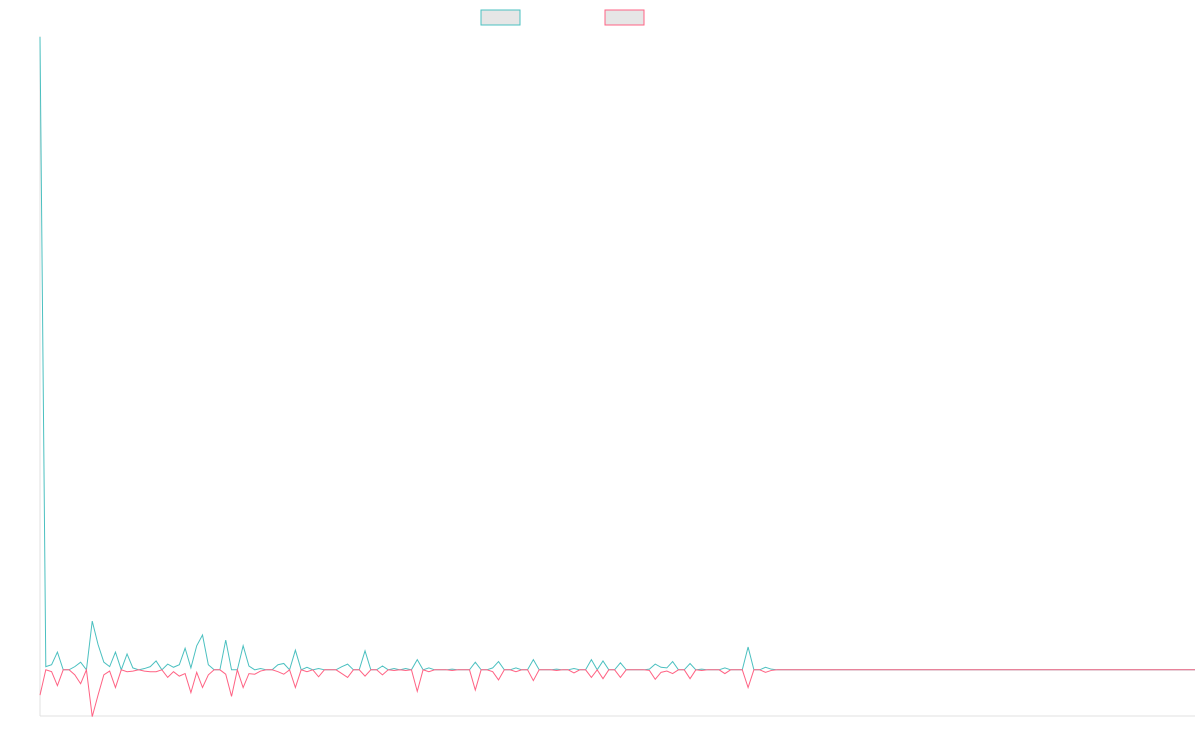 This screenshot has width=1200, height=750. I want to click on data-line, so click(617, 692).